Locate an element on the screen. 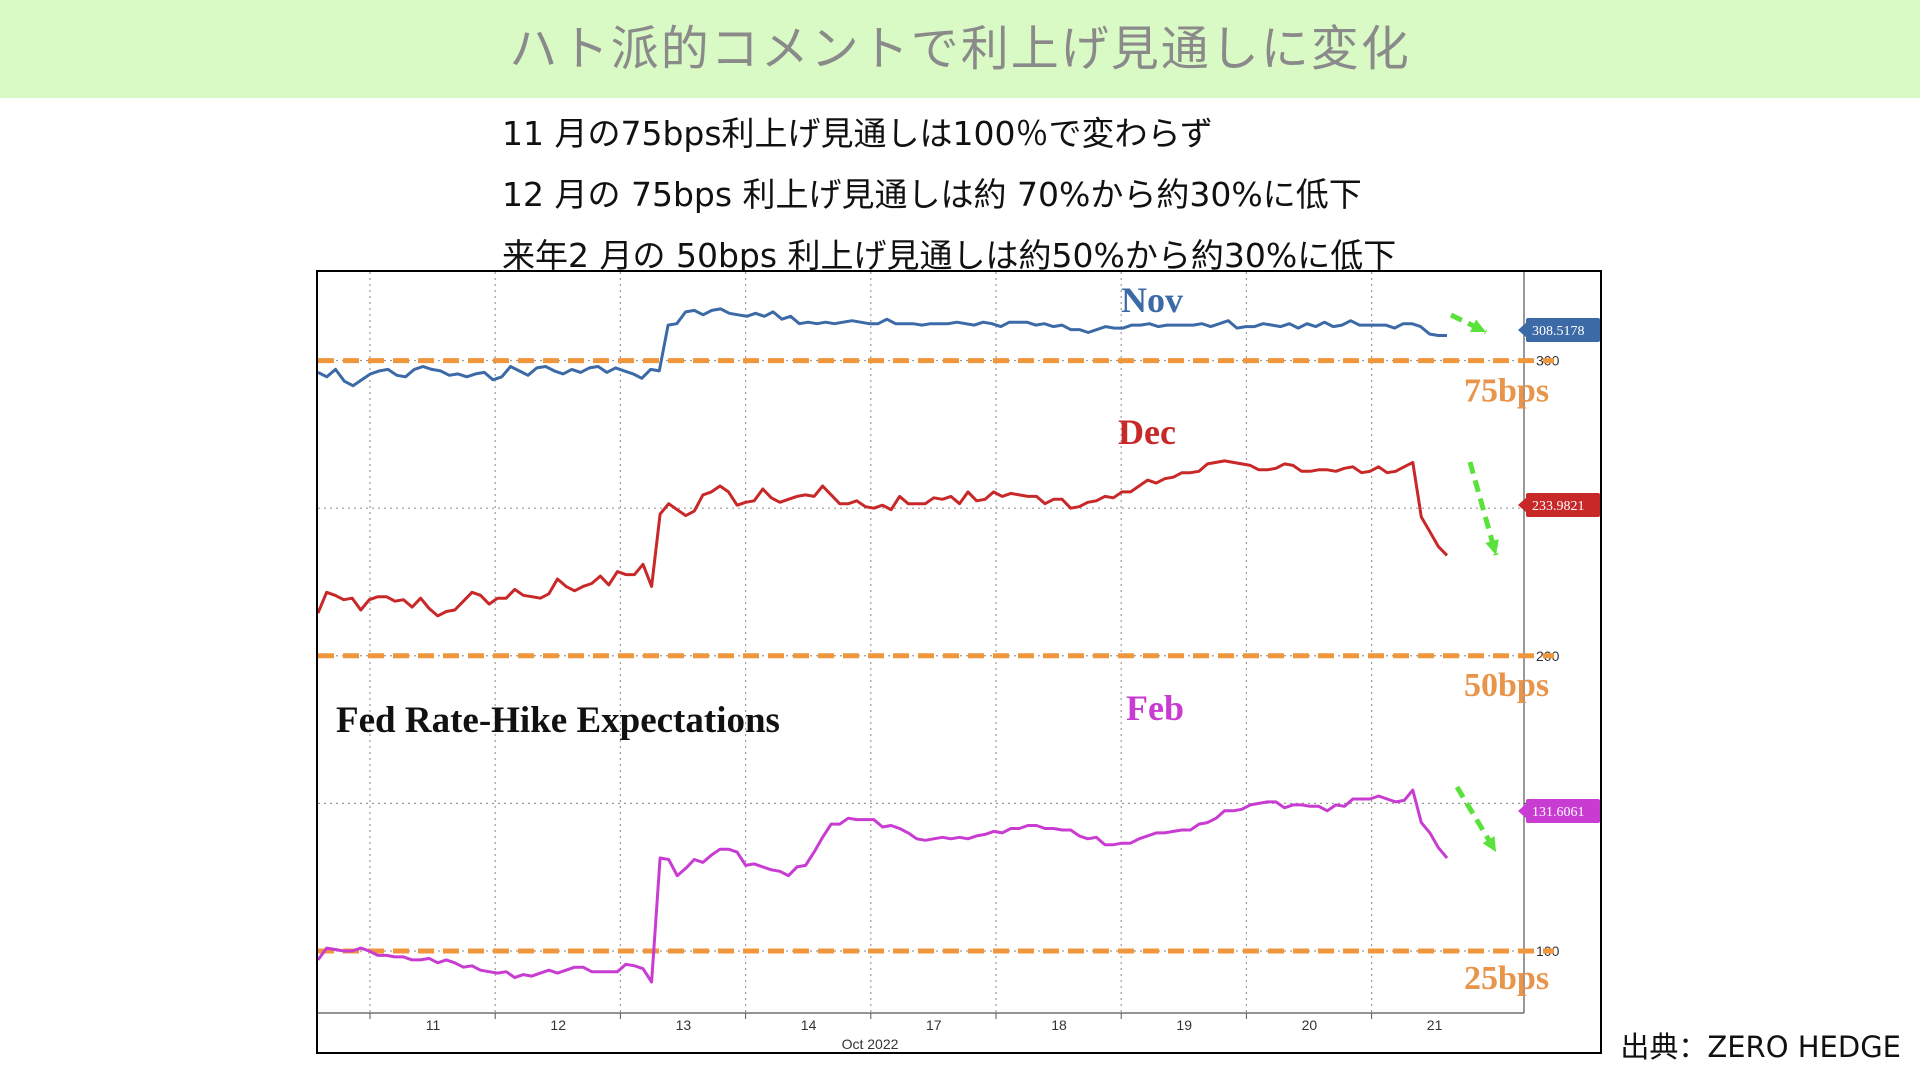  series-label-feb: Feb is located at coordinates (1155, 708).